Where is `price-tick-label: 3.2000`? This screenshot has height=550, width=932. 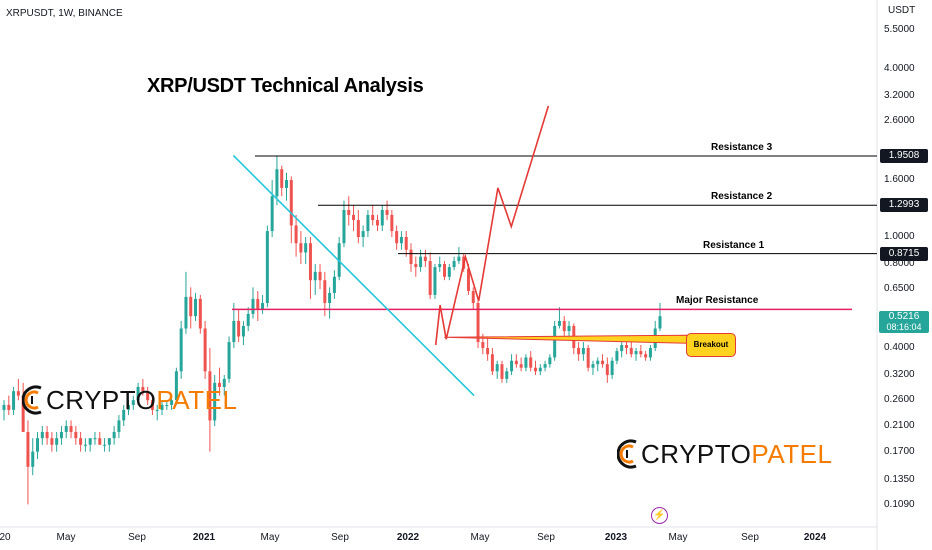
price-tick-label: 3.2000 is located at coordinates (899, 96).